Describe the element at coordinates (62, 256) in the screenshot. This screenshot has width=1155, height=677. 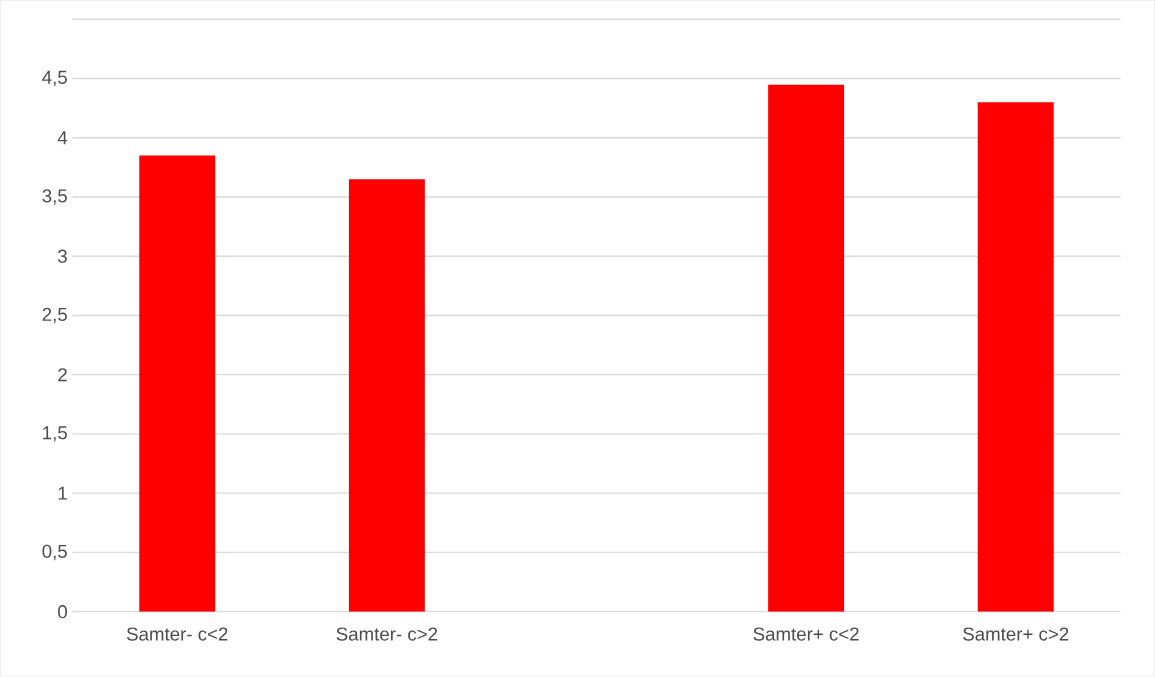
I see `y-tick-label: 3` at that location.